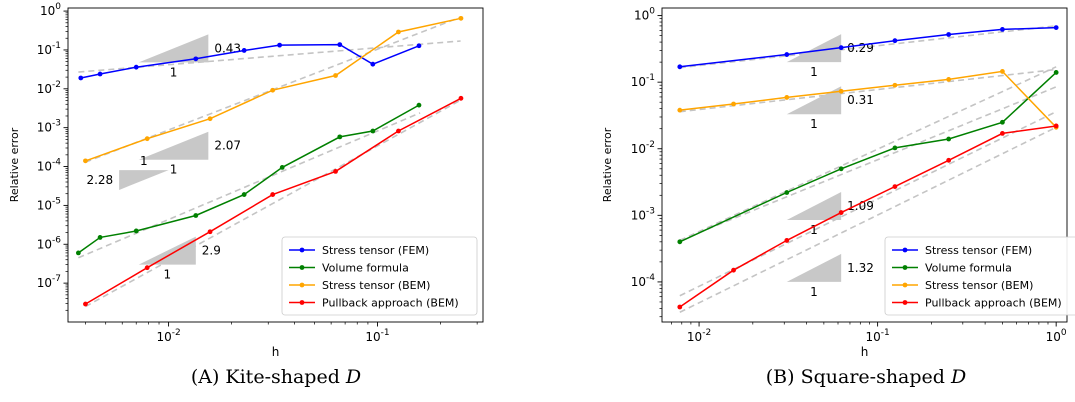  I want to click on series-line, so click(868, 99).